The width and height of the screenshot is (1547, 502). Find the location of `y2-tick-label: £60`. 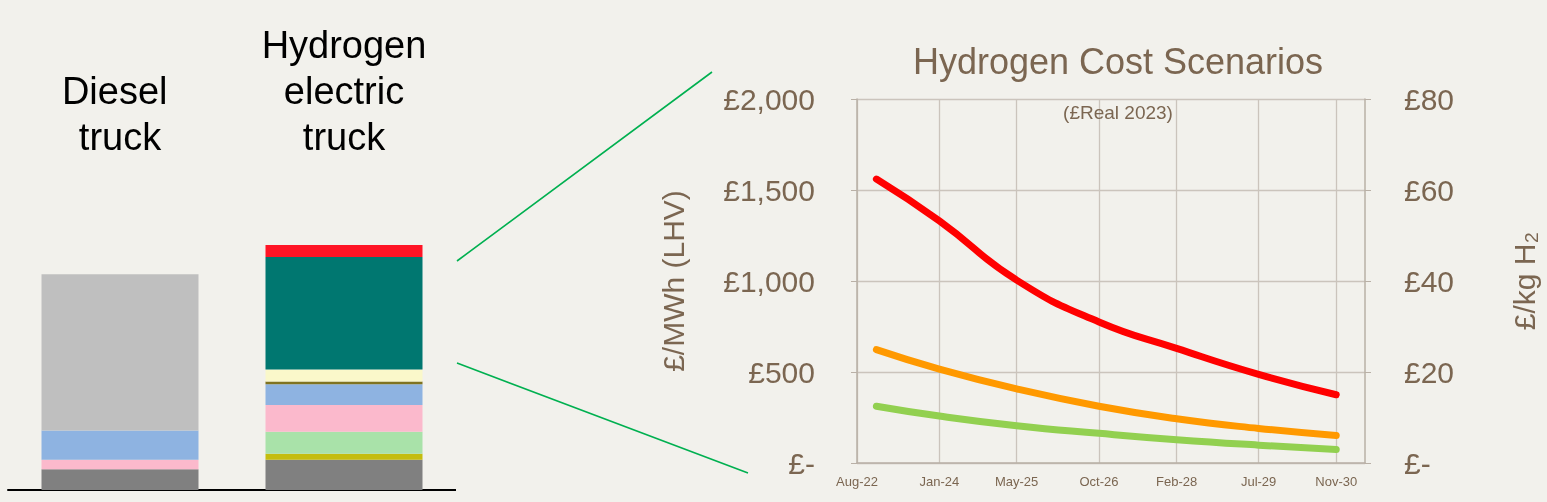

y2-tick-label: £60 is located at coordinates (1429, 190).